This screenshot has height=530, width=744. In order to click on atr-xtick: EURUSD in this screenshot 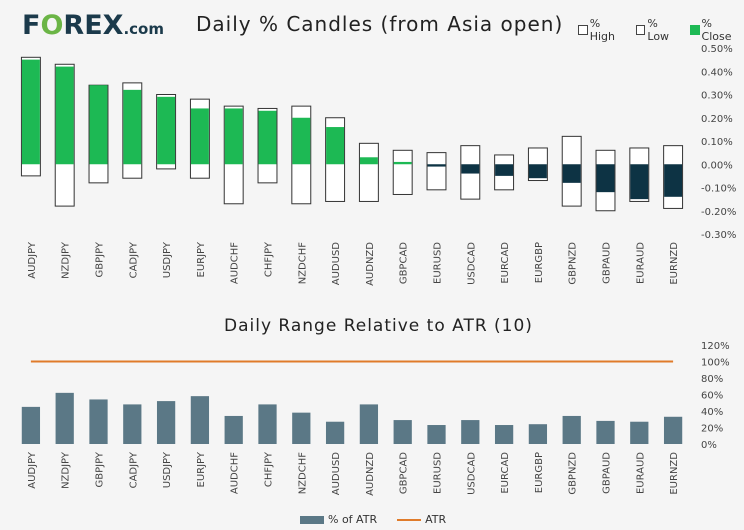, I will do `click(438, 473)`.